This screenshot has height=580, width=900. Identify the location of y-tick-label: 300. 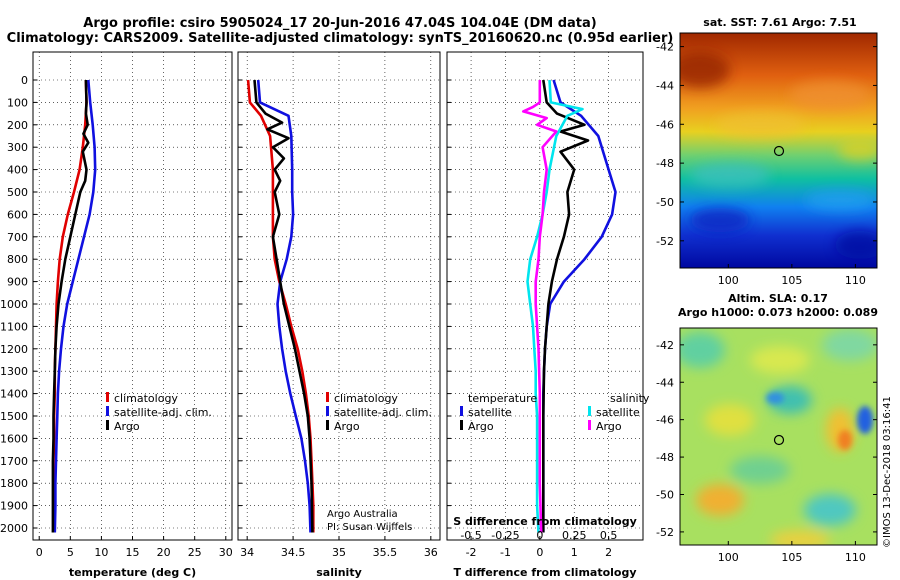
(17, 147).